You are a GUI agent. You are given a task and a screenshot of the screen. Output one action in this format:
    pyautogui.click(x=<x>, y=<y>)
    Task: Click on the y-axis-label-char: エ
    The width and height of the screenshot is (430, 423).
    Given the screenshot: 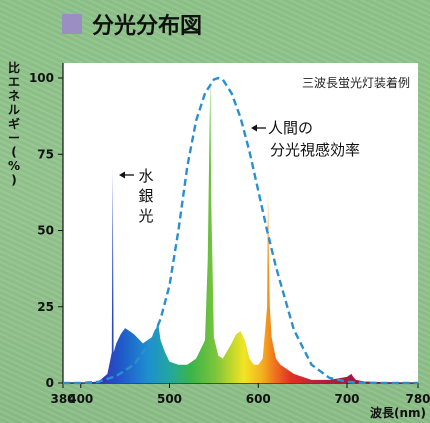 What is the action you would take?
    pyautogui.click(x=14, y=82)
    